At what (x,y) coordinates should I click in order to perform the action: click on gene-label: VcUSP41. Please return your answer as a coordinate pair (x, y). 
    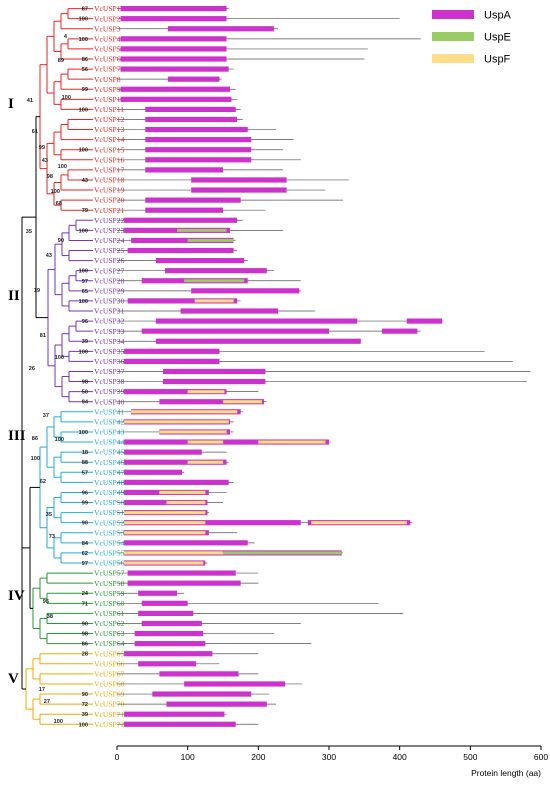
    Looking at the image, I should click on (109, 411).